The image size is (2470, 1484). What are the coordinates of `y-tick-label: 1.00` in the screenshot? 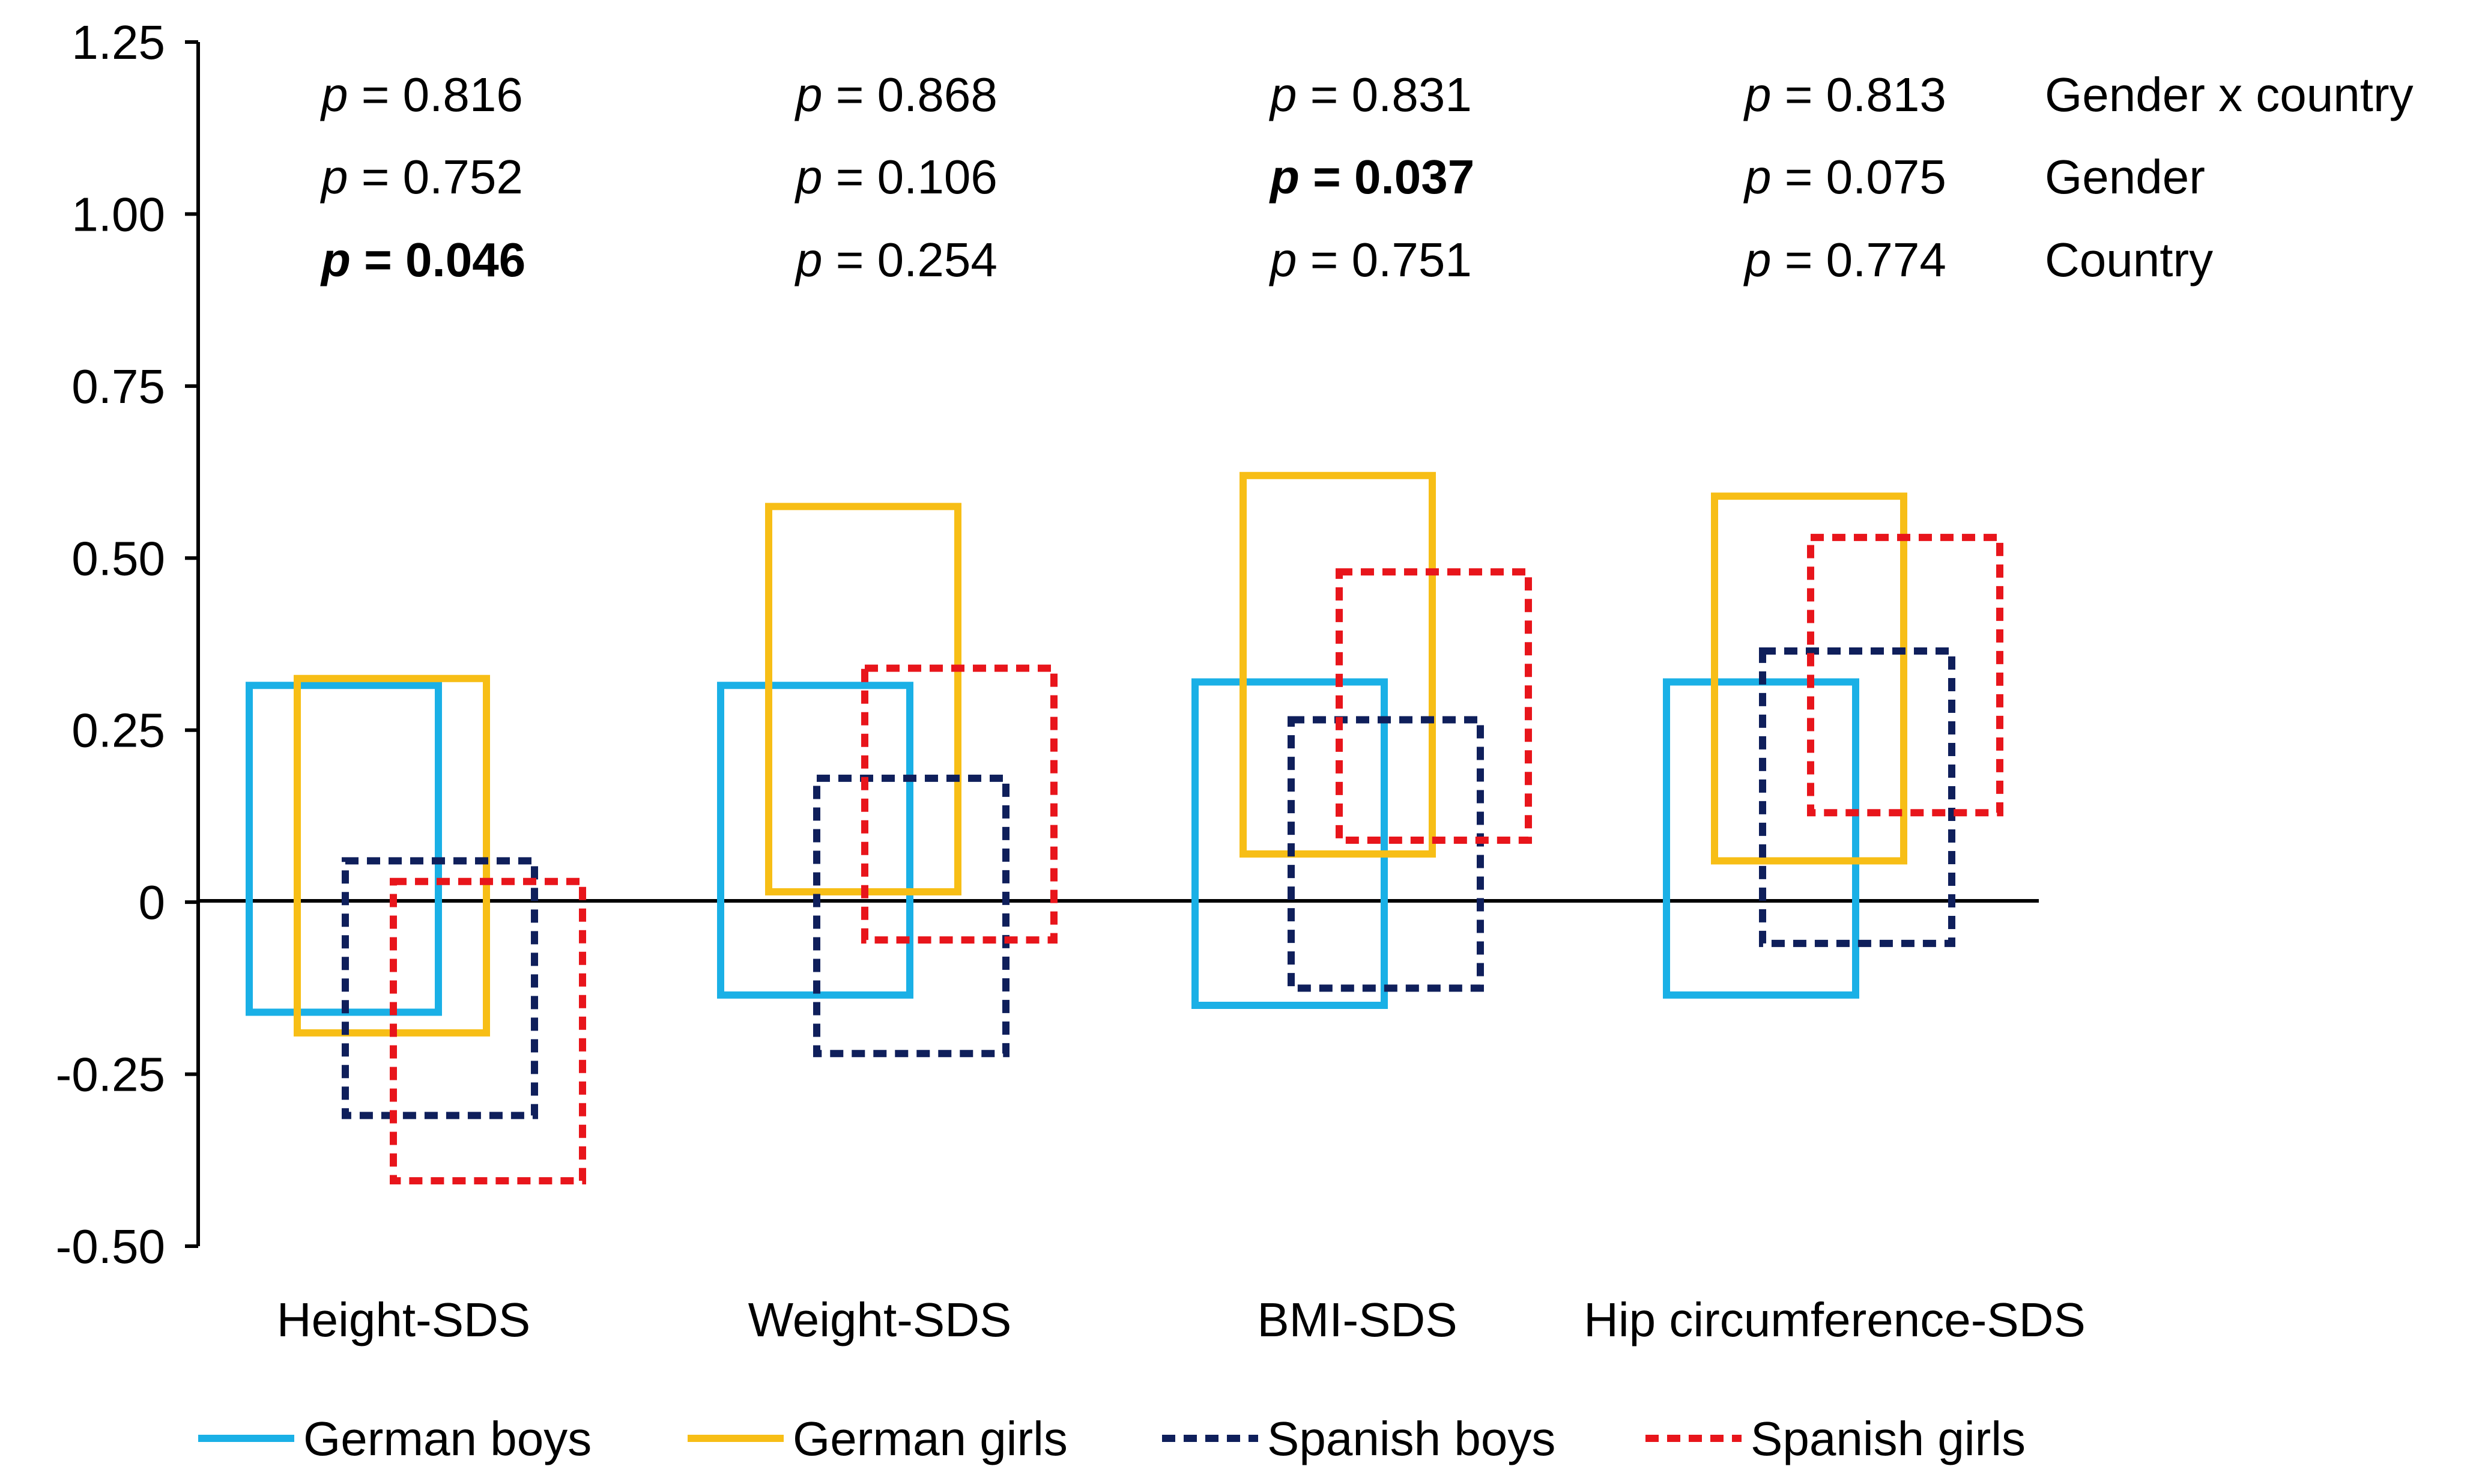 It's located at (118, 214).